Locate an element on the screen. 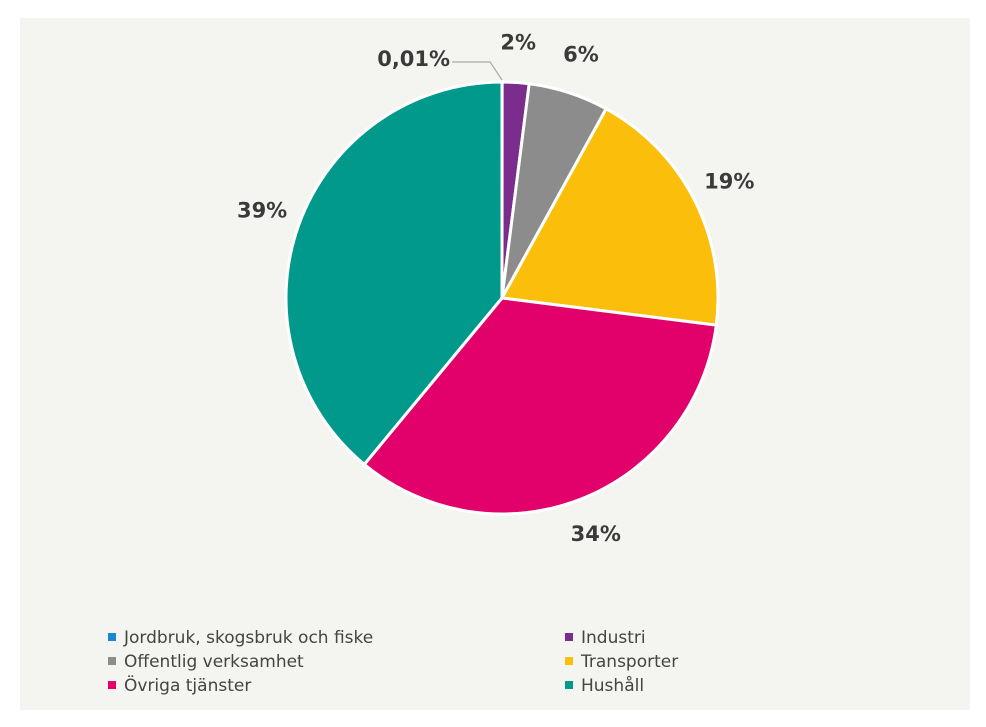  legend-label: Jordbruk, skogsbruk och fiske is located at coordinates (248, 638).